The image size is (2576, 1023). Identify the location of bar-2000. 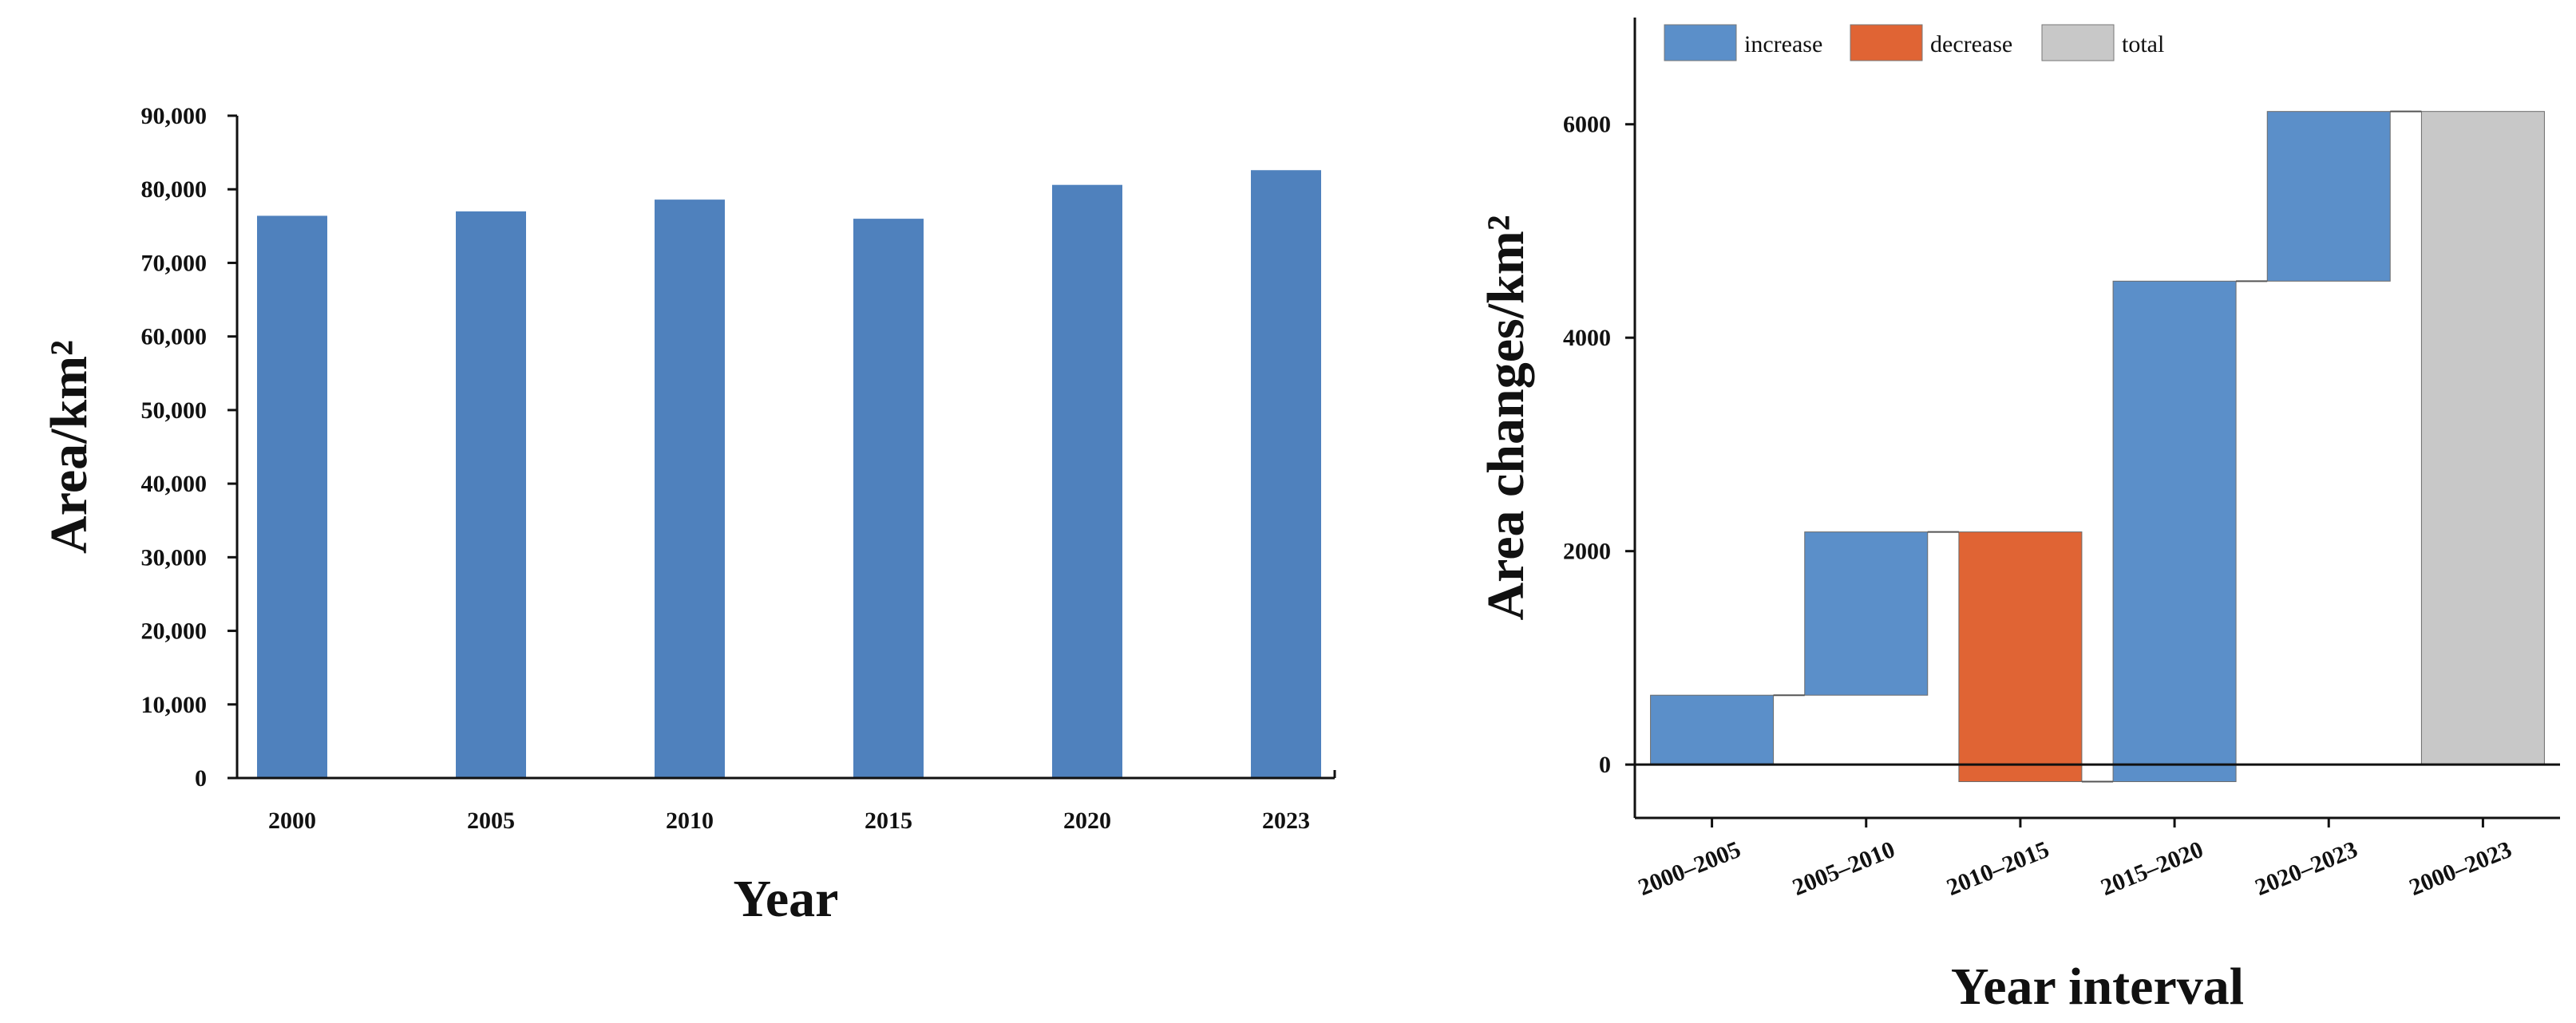
(292, 497).